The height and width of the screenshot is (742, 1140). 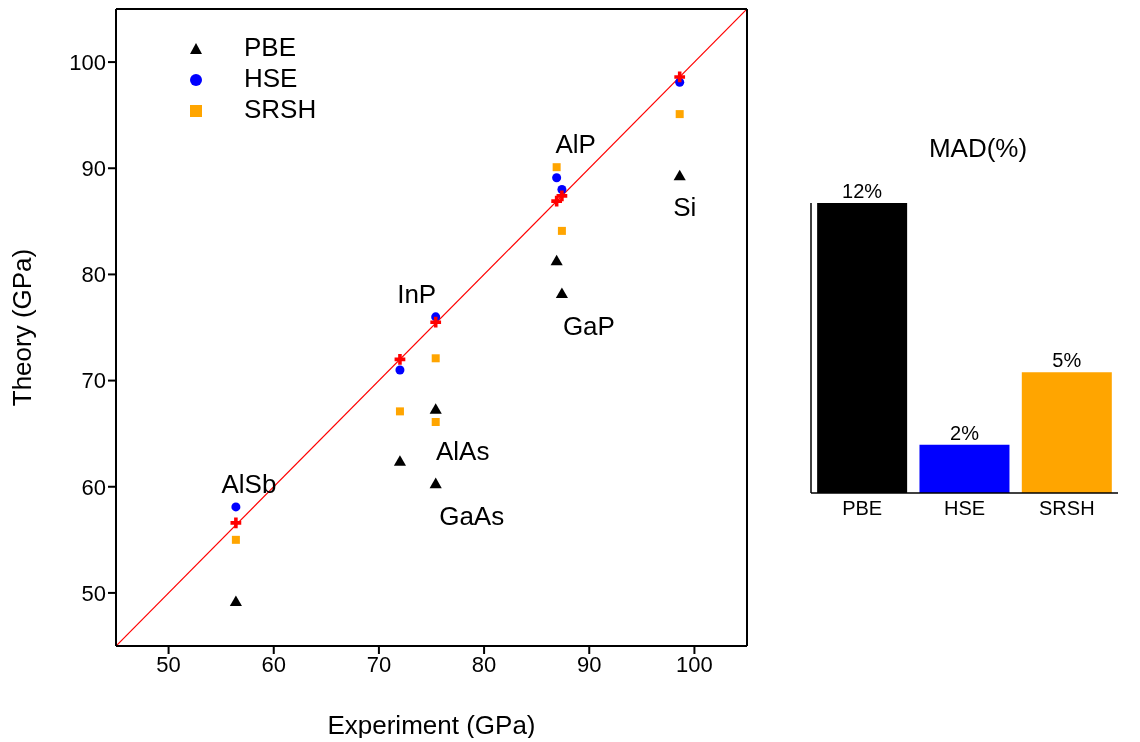 I want to click on x-tick-label: SRSH, so click(x=1067, y=508).